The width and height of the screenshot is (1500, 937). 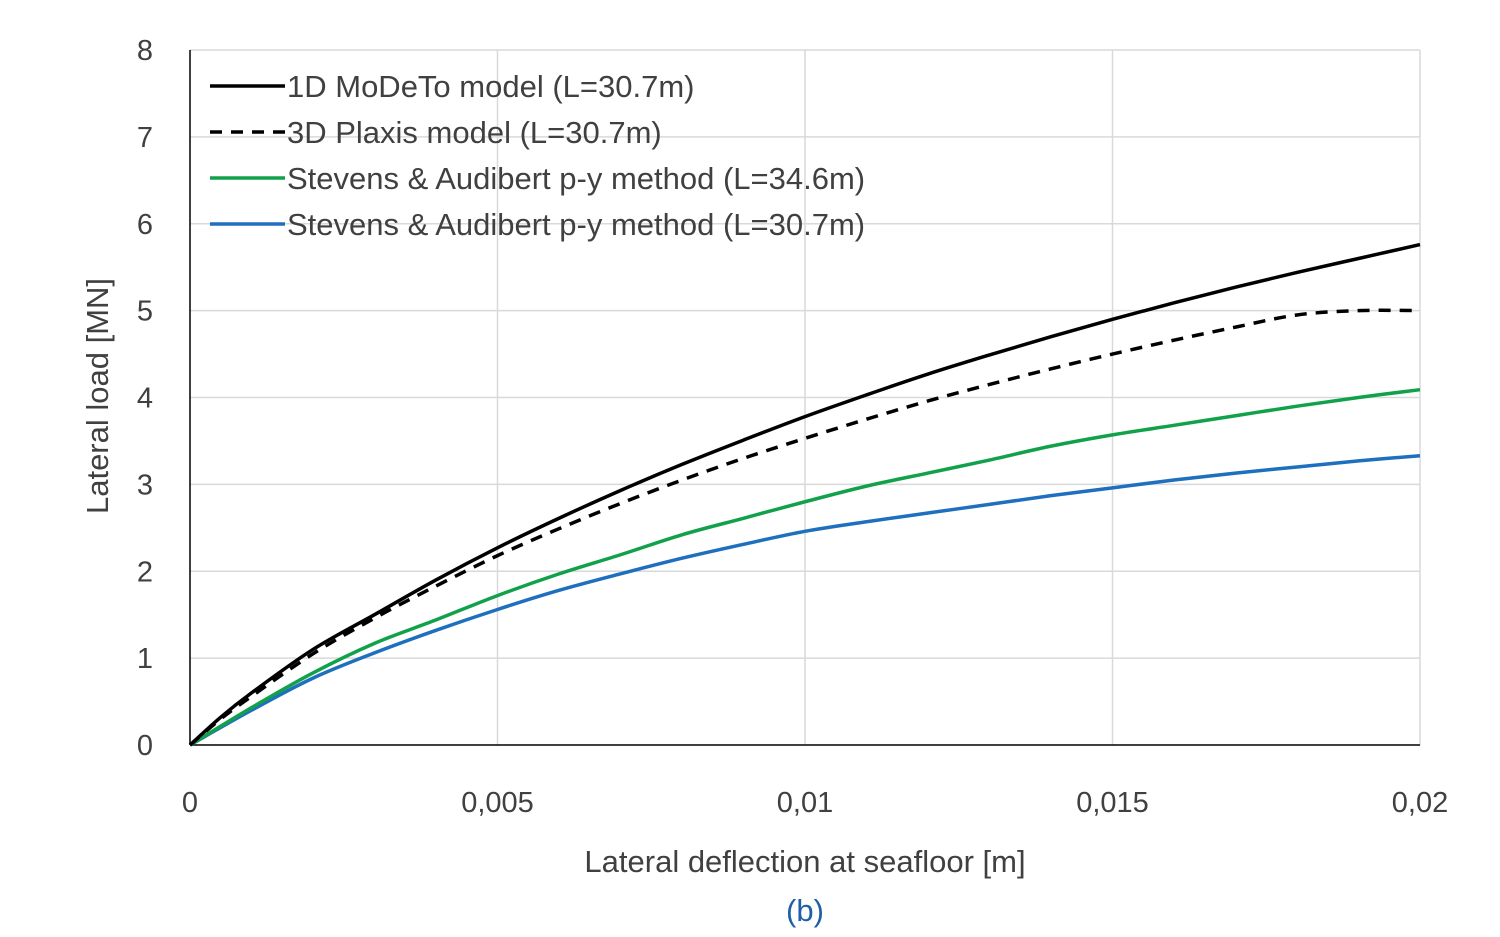 I want to click on legend-label-1: 1D MoDeTo model (L=30.7m), so click(x=490, y=86).